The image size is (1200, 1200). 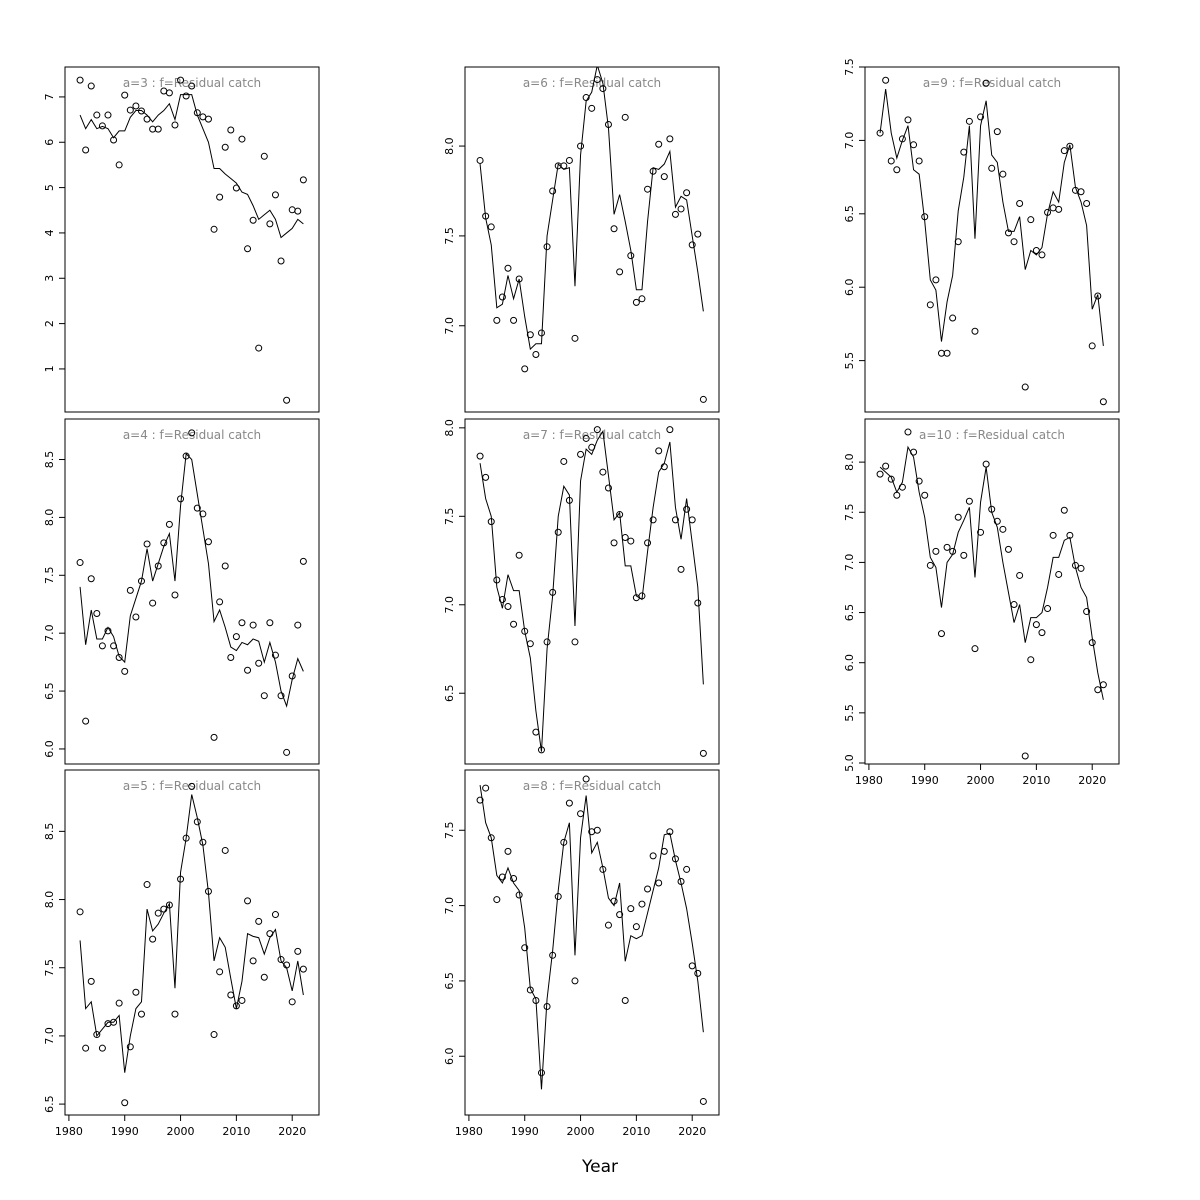 What do you see at coordinates (125, 1131) in the screenshot?
I see `x-tick-label: 1990` at bounding box center [125, 1131].